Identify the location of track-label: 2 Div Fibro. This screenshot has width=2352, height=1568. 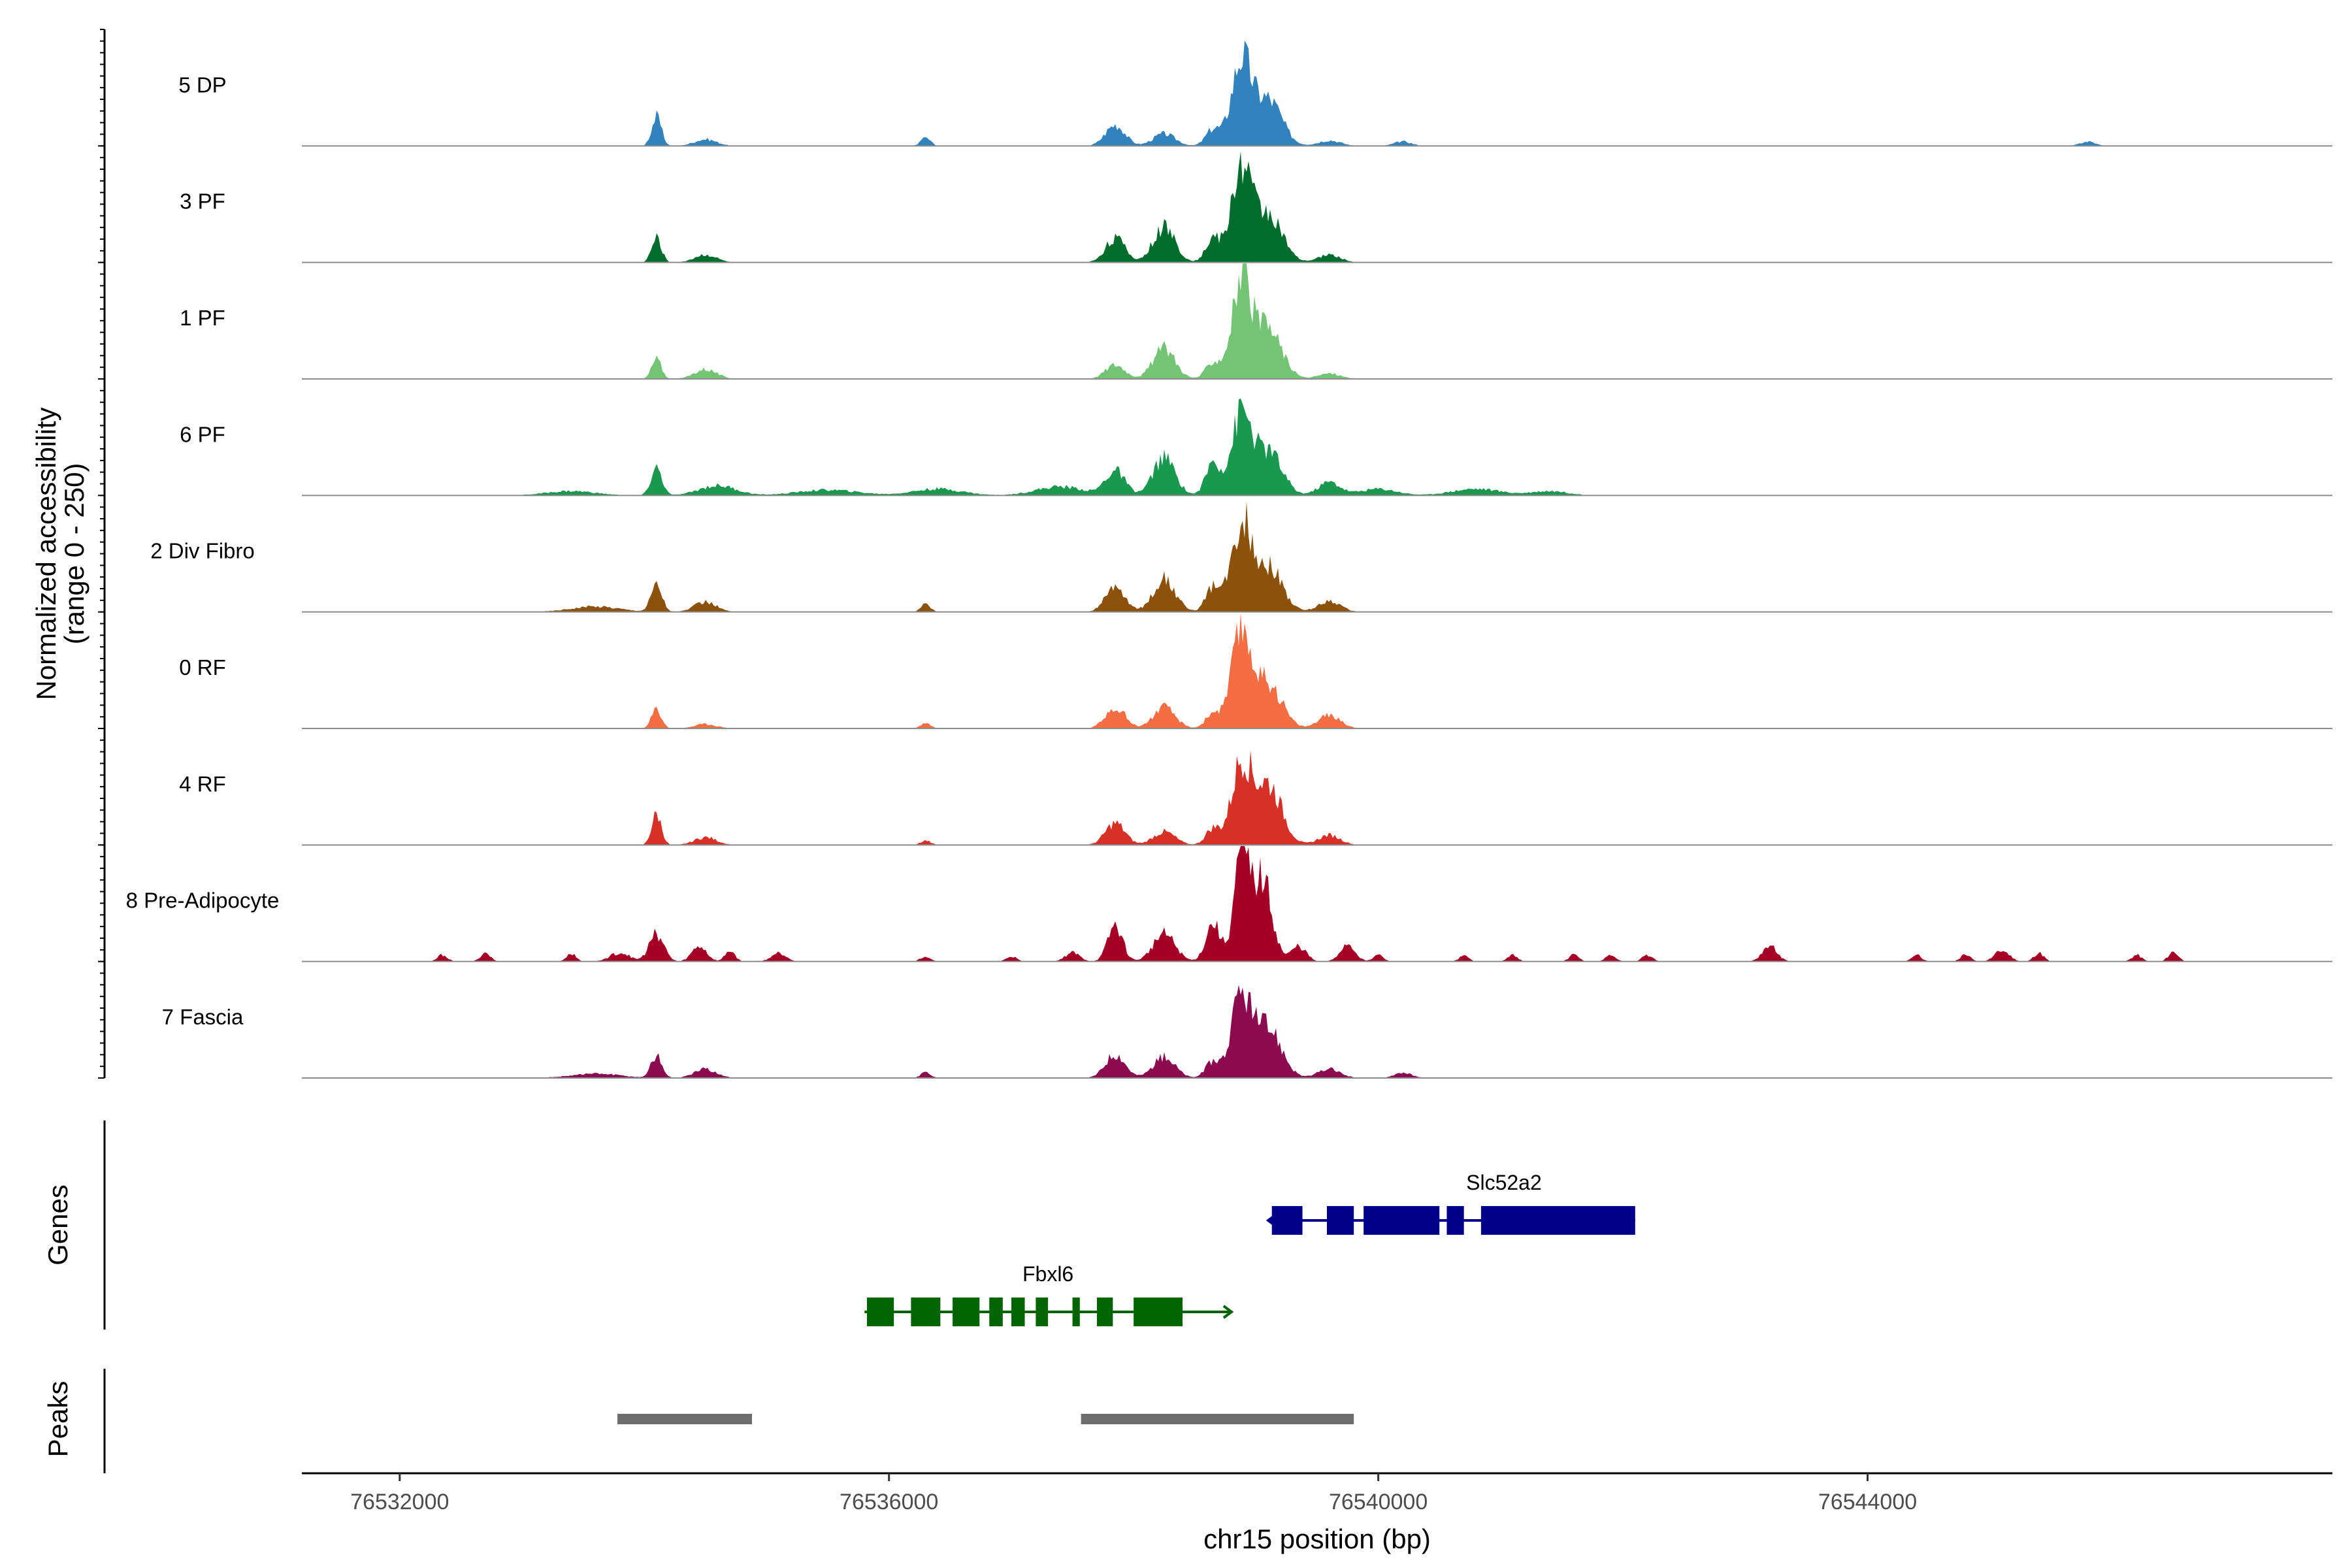
(202, 551).